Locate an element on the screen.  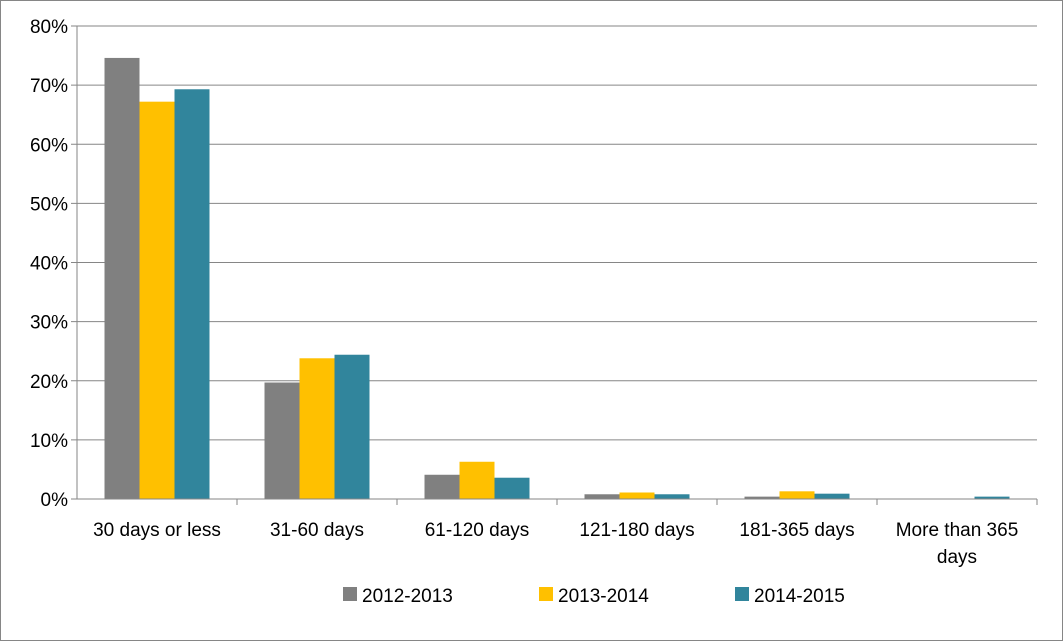
legend: 2012-2013 2013-2014 2014-2015 is located at coordinates (594, 596).